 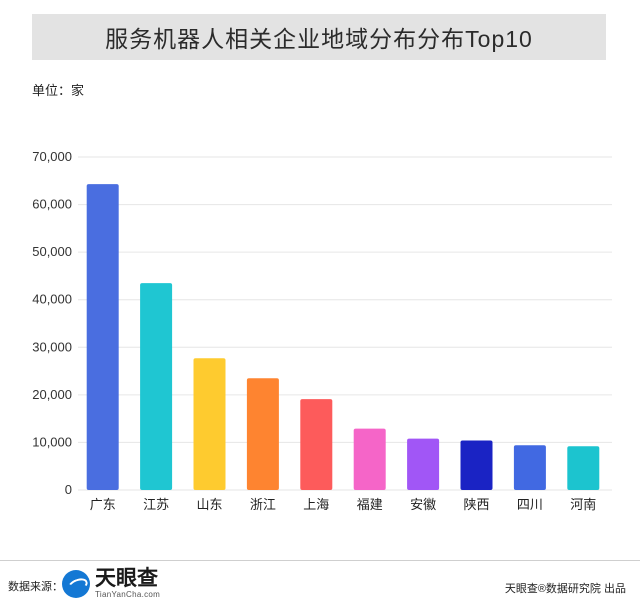 What do you see at coordinates (35, 587) in the screenshot?
I see `source-label: 数据来源：` at bounding box center [35, 587].